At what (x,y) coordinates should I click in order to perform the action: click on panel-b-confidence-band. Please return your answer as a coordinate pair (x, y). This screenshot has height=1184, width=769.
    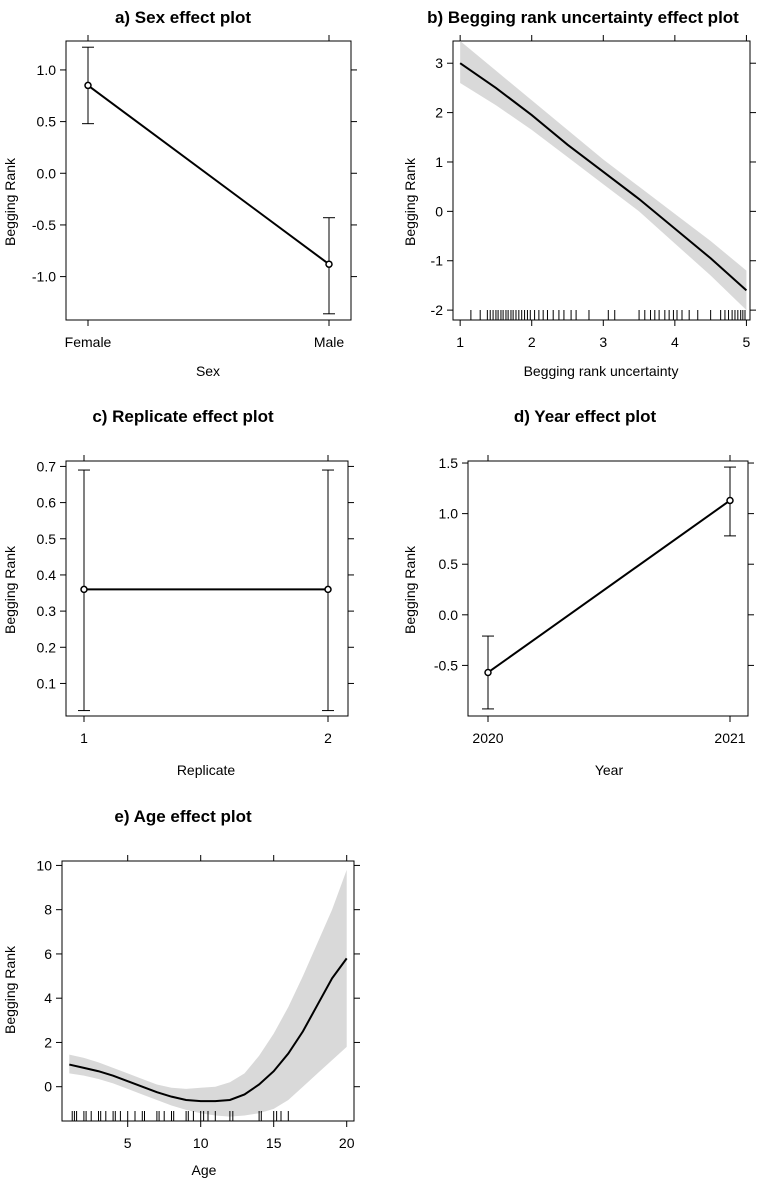
    Looking at the image, I should click on (603, 176).